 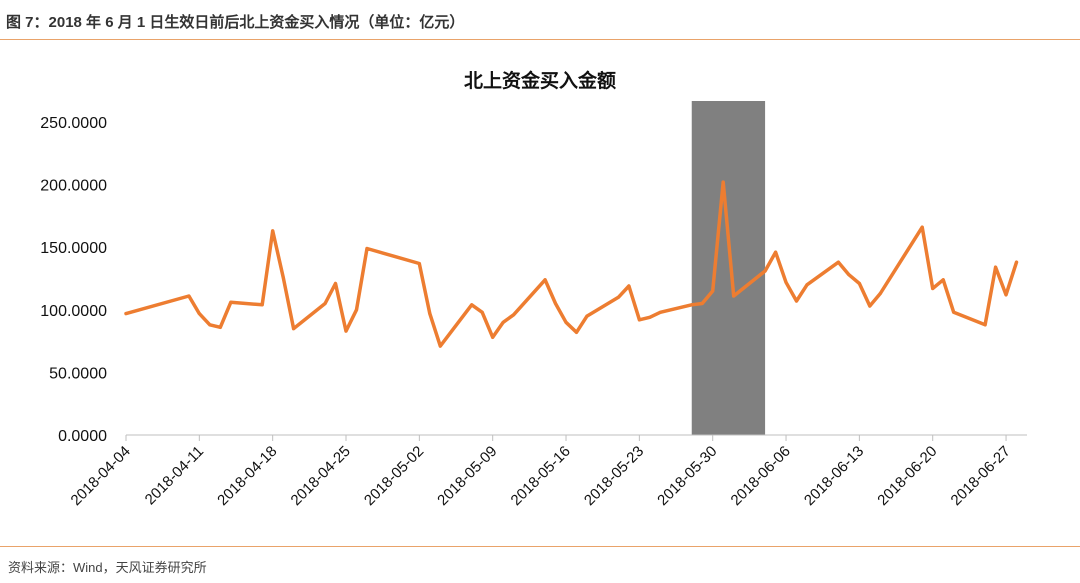 I want to click on figure-header: 图 7：2018 年 6 月 1 日生效日前后北上资金买入情况（单位：亿元）, so click(x=540, y=20).